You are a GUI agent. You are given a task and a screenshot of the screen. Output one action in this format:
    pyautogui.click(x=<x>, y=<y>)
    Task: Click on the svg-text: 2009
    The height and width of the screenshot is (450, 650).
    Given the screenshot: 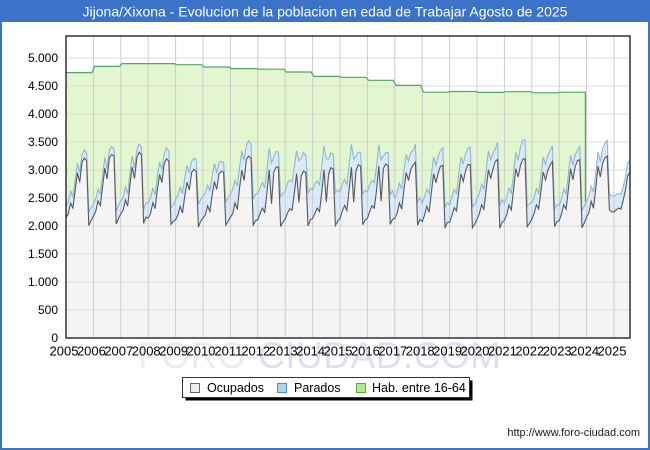 What is the action you would take?
    pyautogui.click(x=173, y=350)
    